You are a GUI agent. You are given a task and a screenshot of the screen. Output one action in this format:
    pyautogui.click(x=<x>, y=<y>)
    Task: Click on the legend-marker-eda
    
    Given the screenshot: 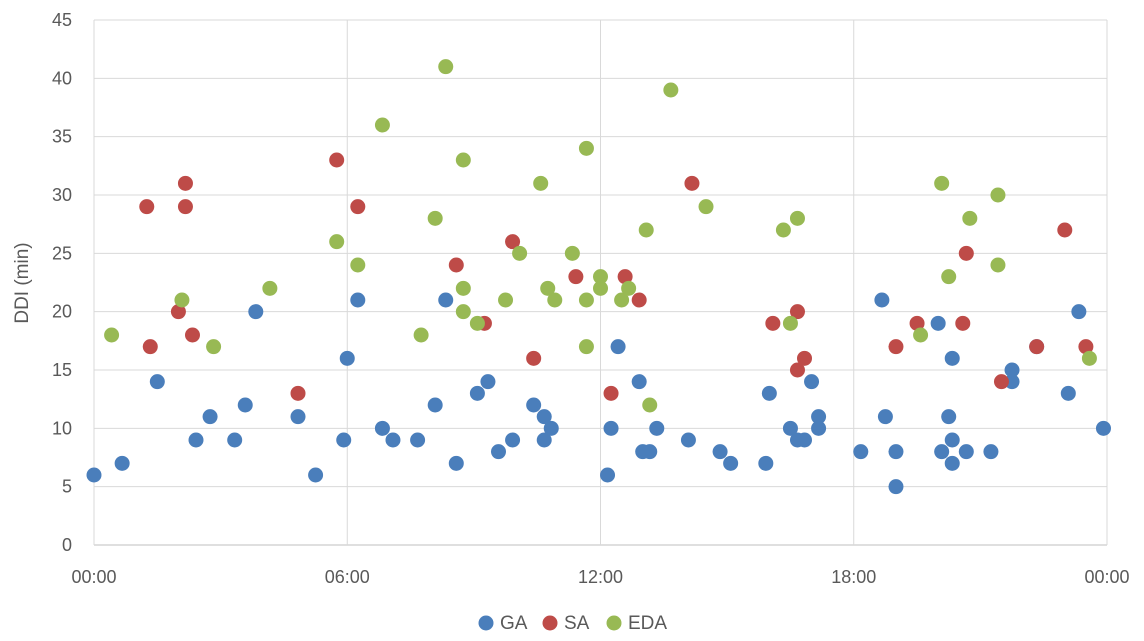 What is the action you would take?
    pyautogui.click(x=614, y=623)
    